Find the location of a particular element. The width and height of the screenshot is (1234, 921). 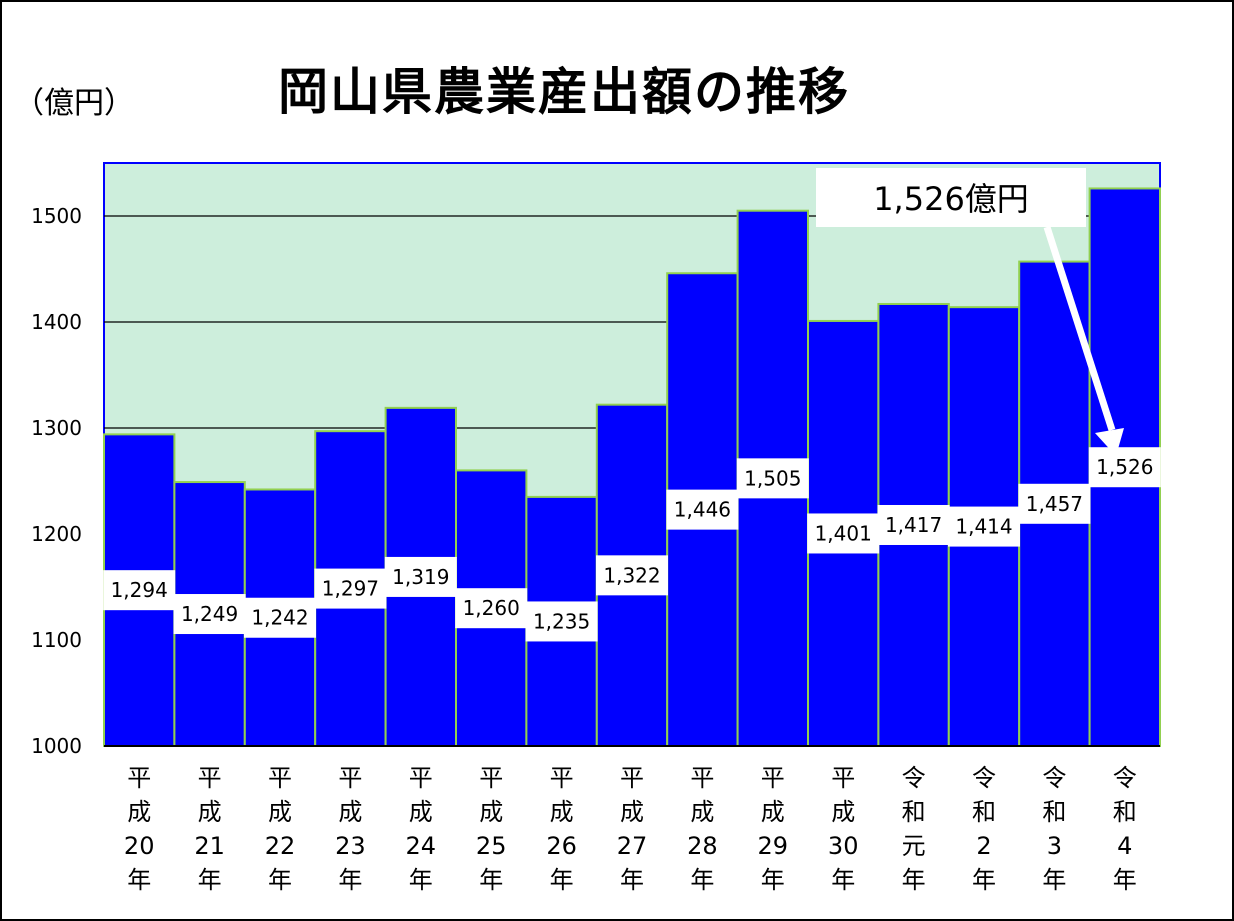

x-tick-label: 3 is located at coordinates (1054, 846).